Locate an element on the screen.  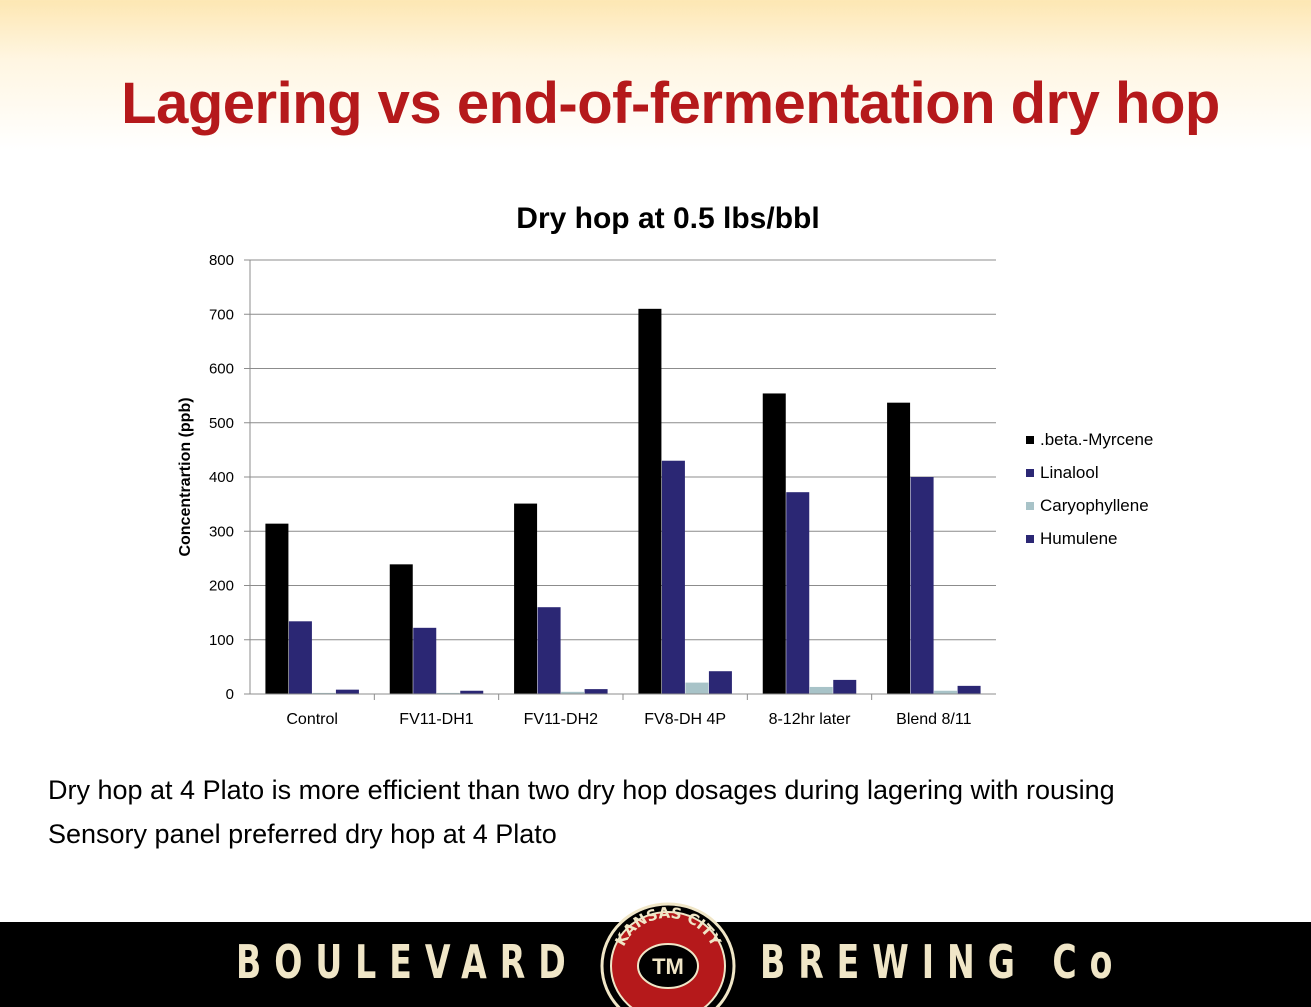
y-axis-label: Concentrartion (ppb) is located at coordinates (185, 476).